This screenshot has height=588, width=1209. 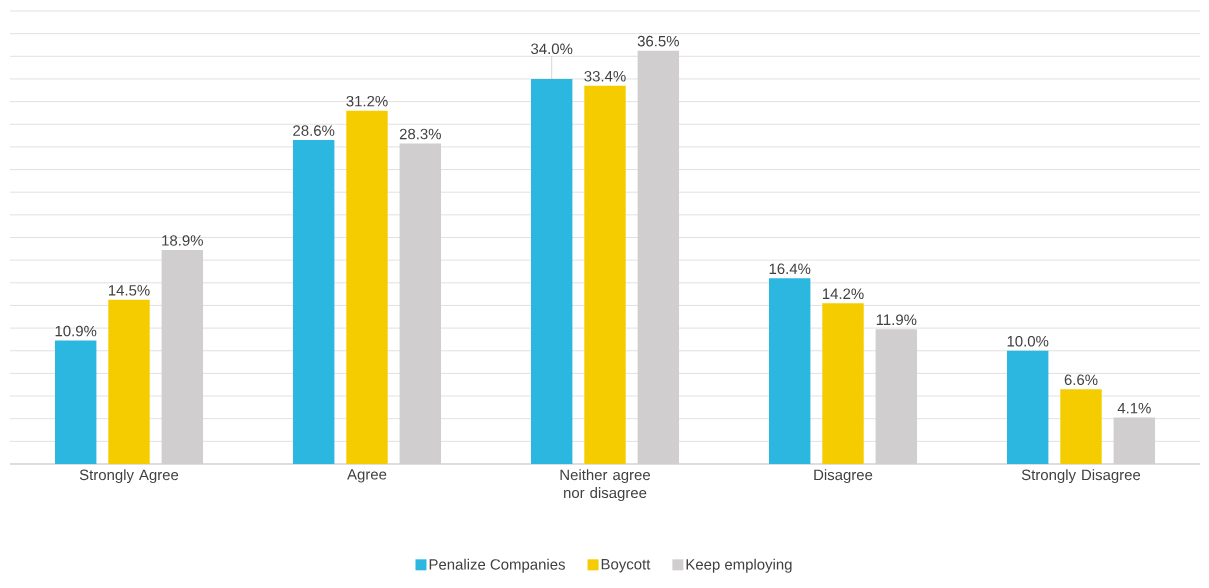 What do you see at coordinates (739, 565) in the screenshot?
I see `legend-label: Keep employing` at bounding box center [739, 565].